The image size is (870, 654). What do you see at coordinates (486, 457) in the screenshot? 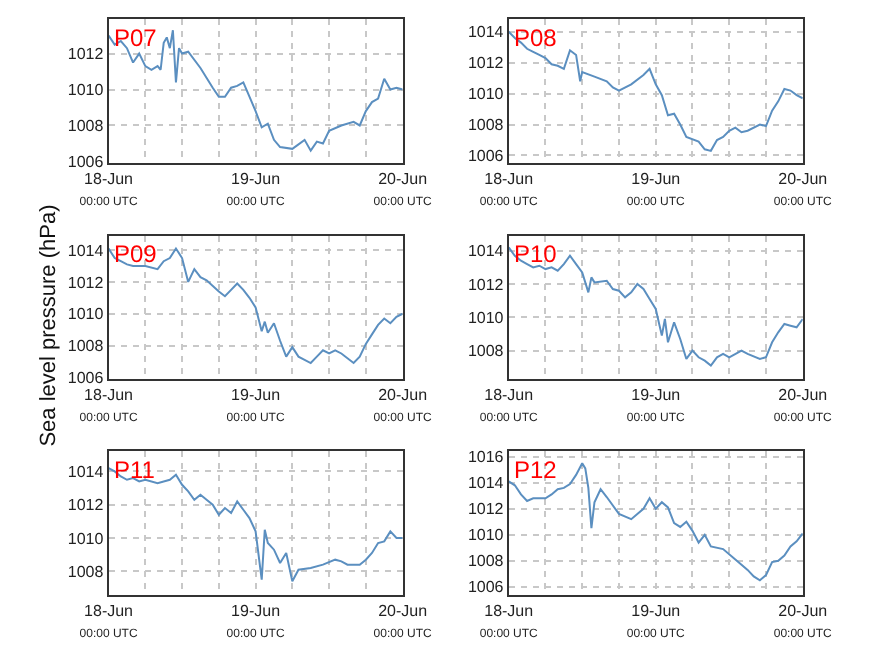
I see `y-tick-label: 1016` at bounding box center [486, 457].